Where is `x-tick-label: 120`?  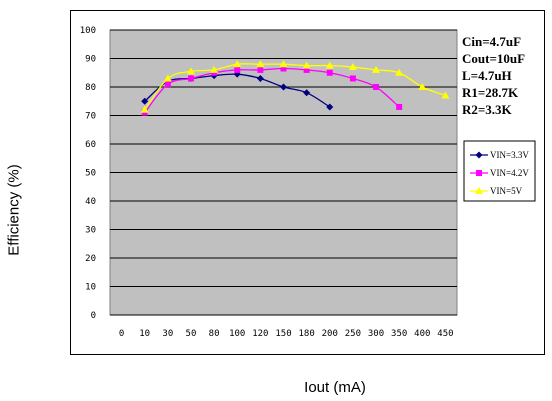
x-tick-label: 120 is located at coordinates (260, 334).